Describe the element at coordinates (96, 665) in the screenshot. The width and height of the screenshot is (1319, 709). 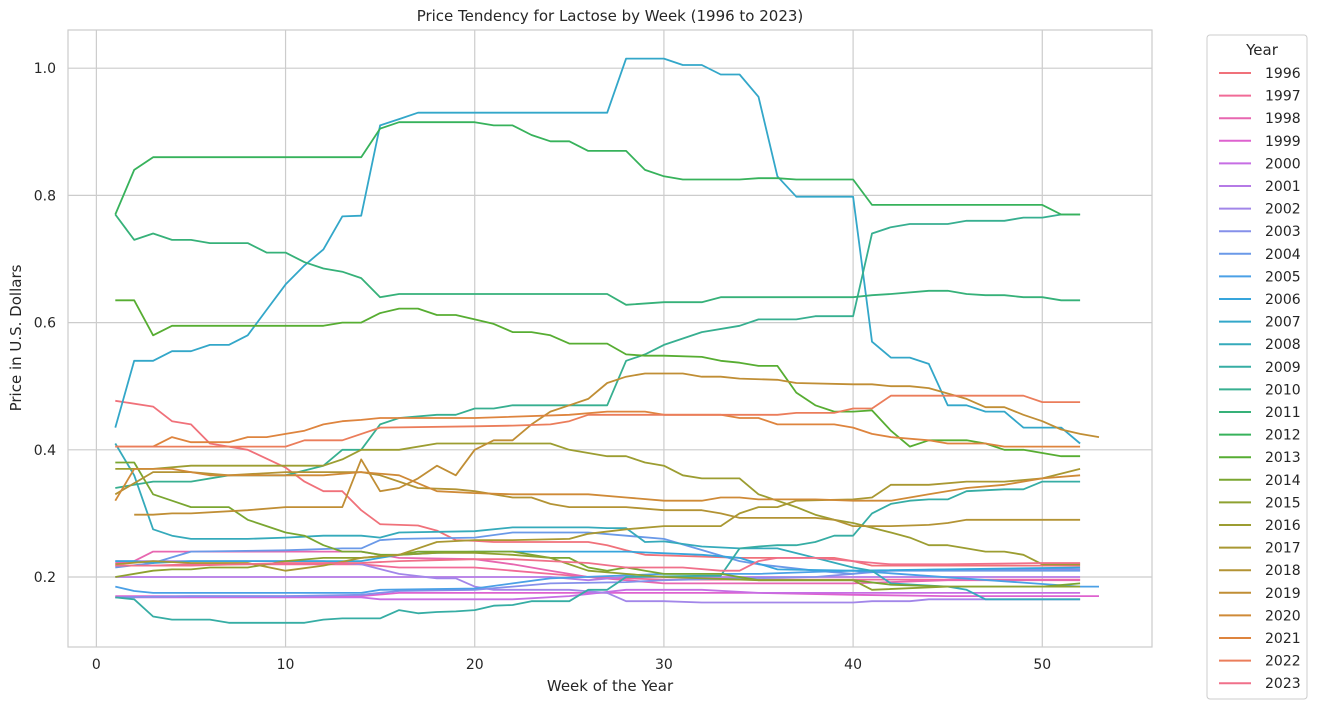
I see `x-tick-label: 0` at that location.